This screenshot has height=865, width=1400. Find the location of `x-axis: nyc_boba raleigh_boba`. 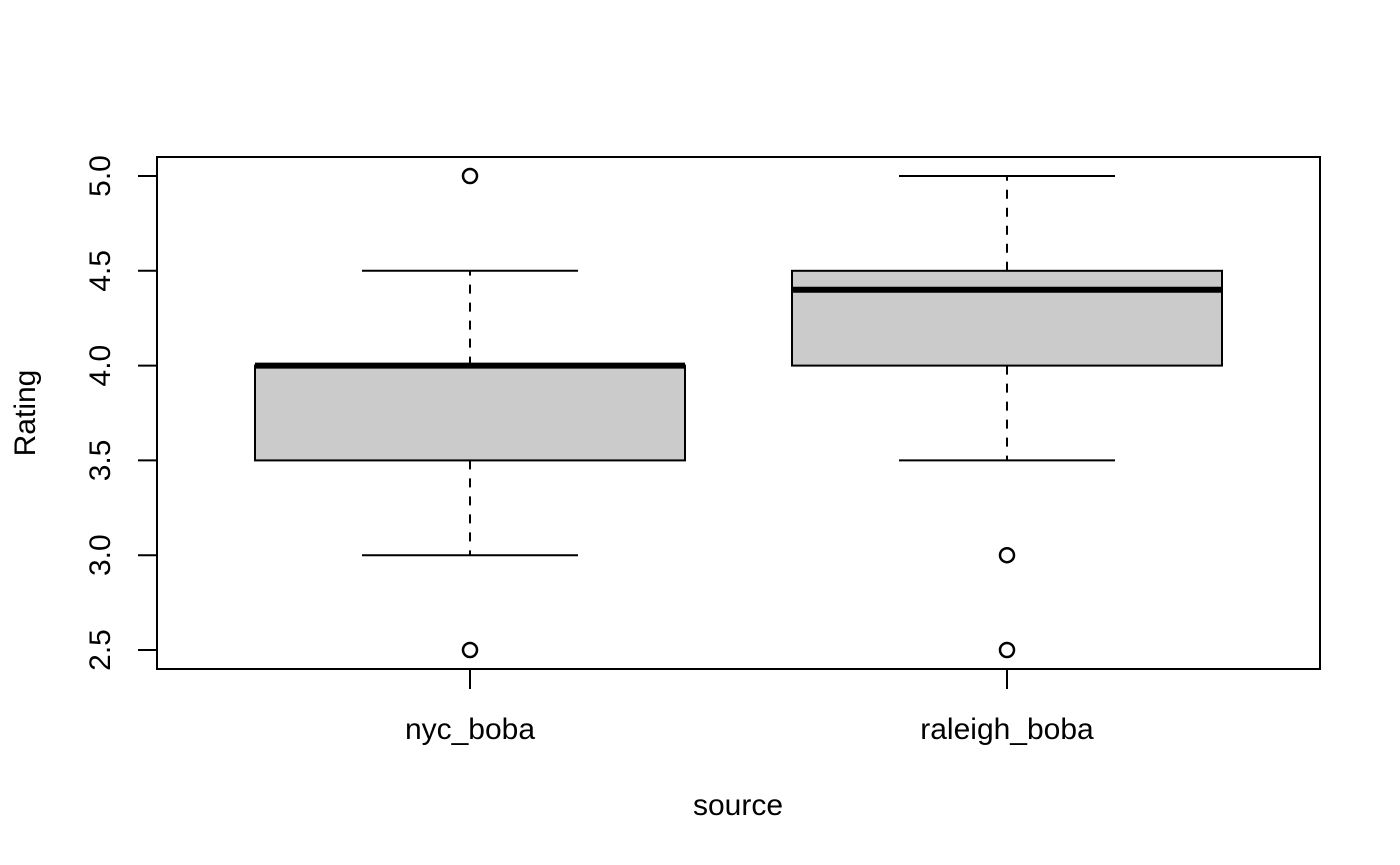

x-axis: nyc_boba raleigh_boba is located at coordinates (749, 707).